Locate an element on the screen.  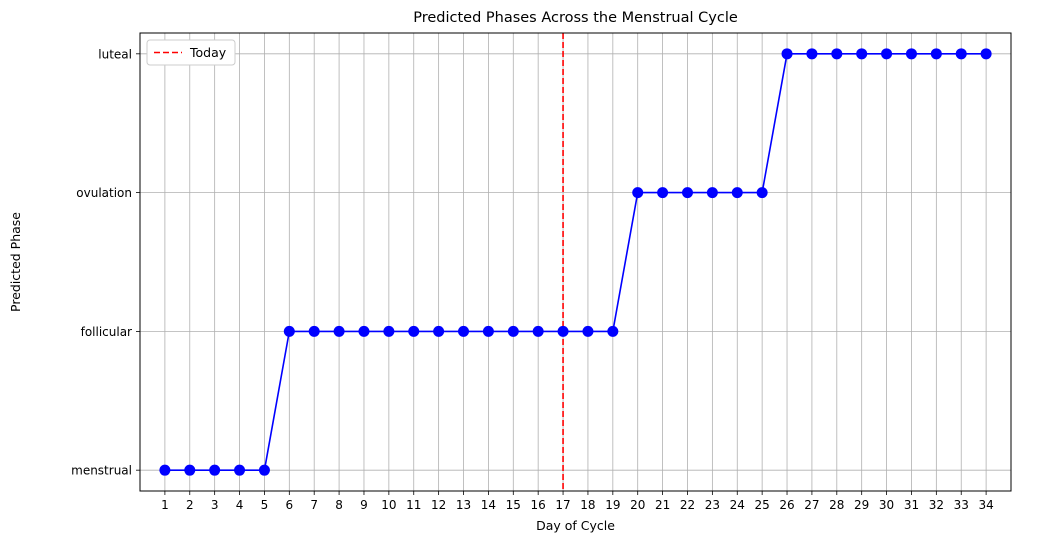
x-tick-label: 18 is located at coordinates (587, 505).